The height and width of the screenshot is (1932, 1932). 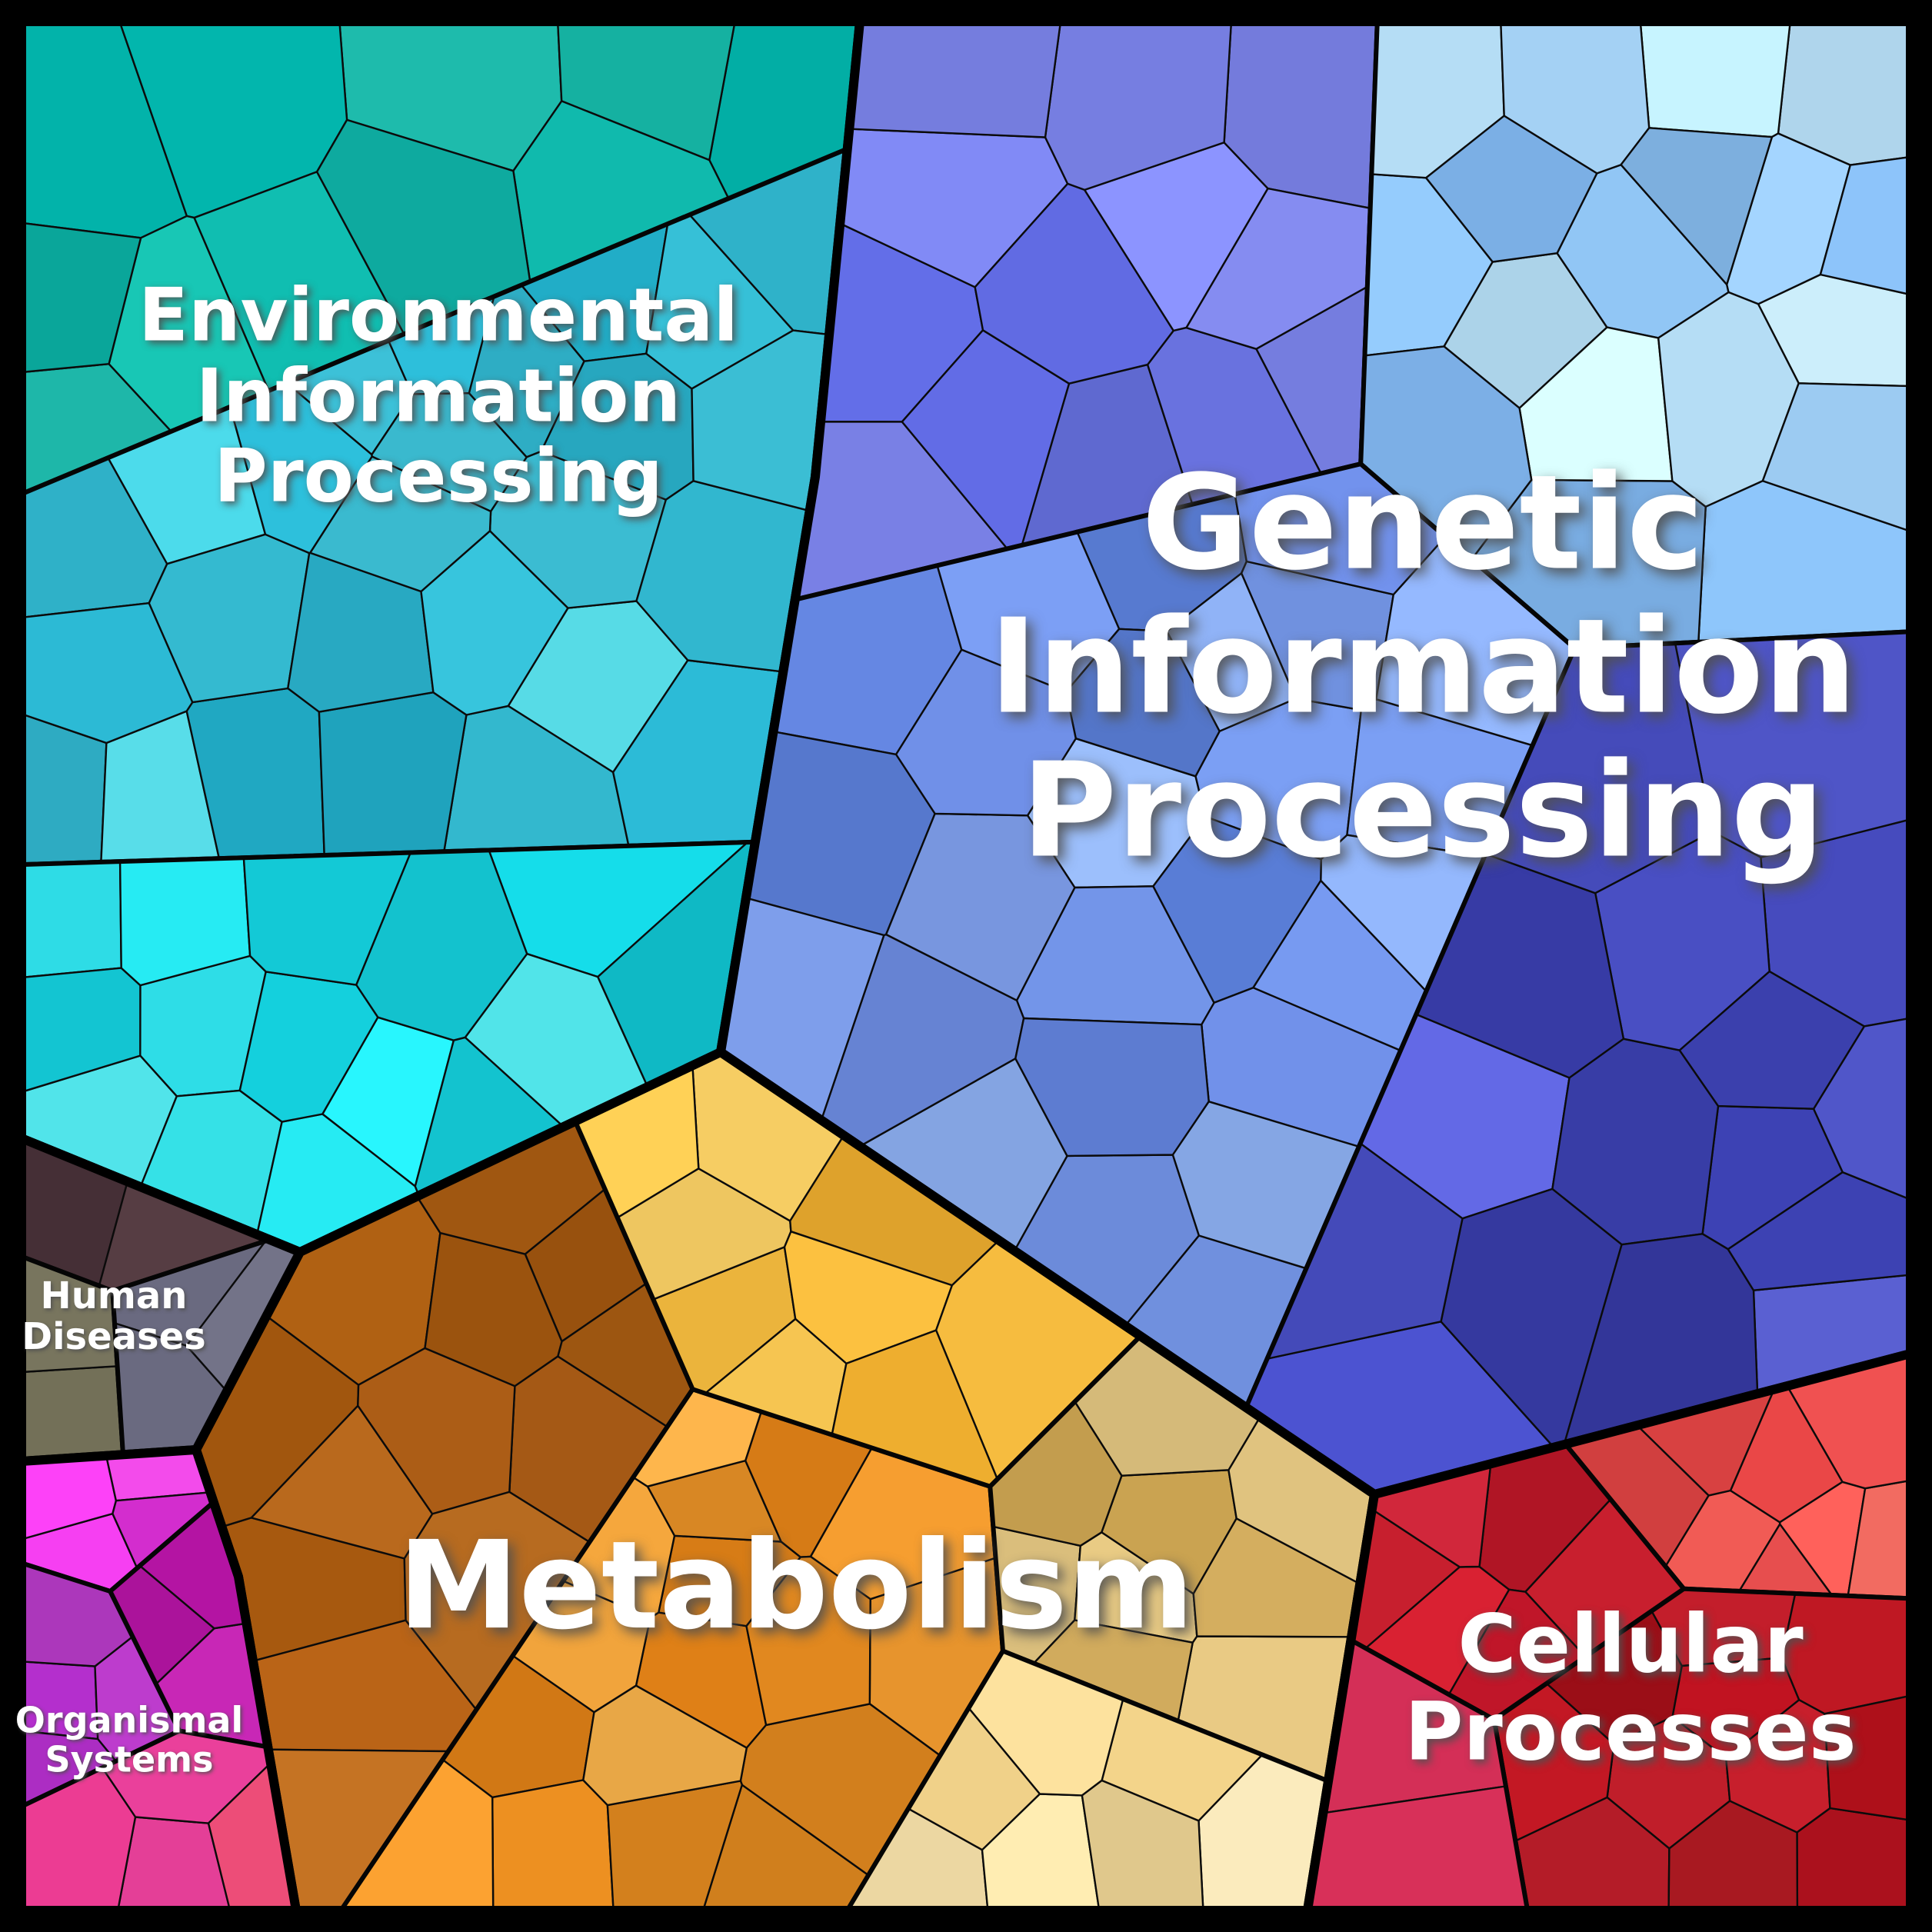 I want to click on region-human-diseases, so click(x=161, y=1300).